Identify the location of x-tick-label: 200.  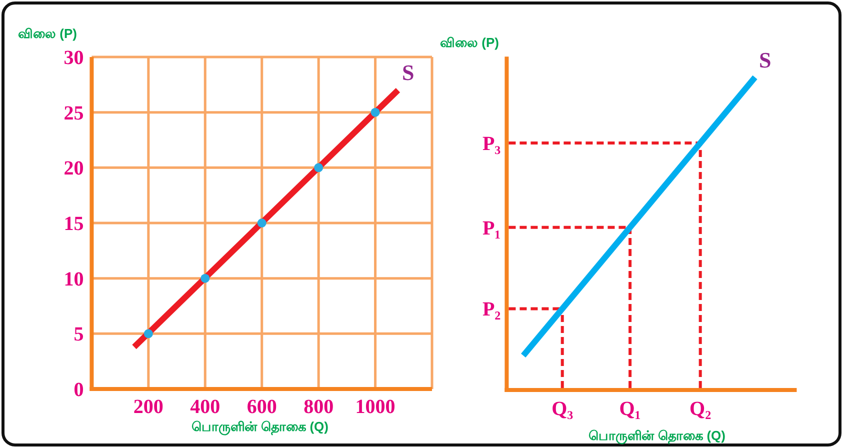
(148, 407).